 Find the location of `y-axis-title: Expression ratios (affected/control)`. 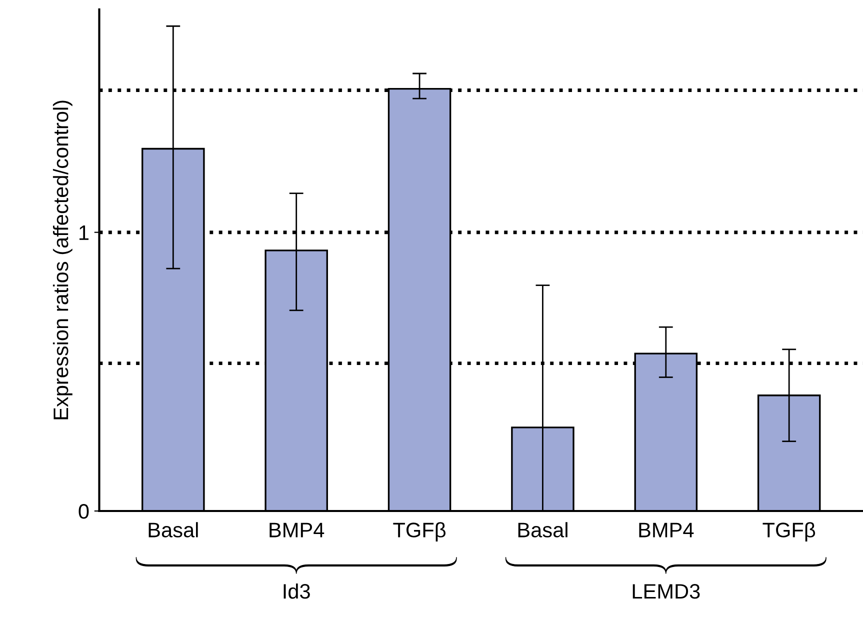

y-axis-title: Expression ratios (affected/control) is located at coordinates (62, 260).